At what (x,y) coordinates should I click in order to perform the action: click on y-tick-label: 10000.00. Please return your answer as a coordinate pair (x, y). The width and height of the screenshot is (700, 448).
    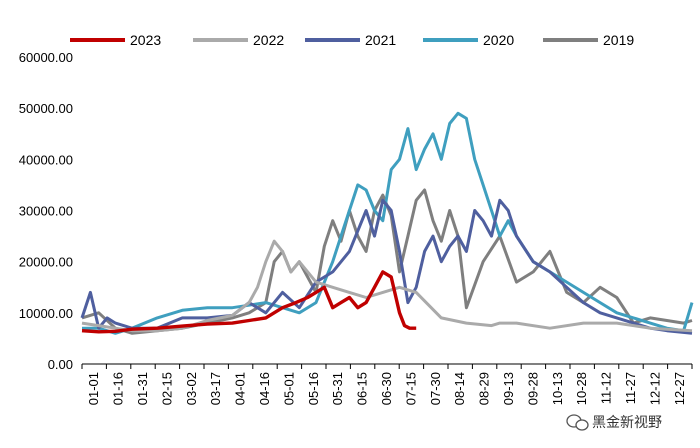
    Looking at the image, I should click on (46, 313).